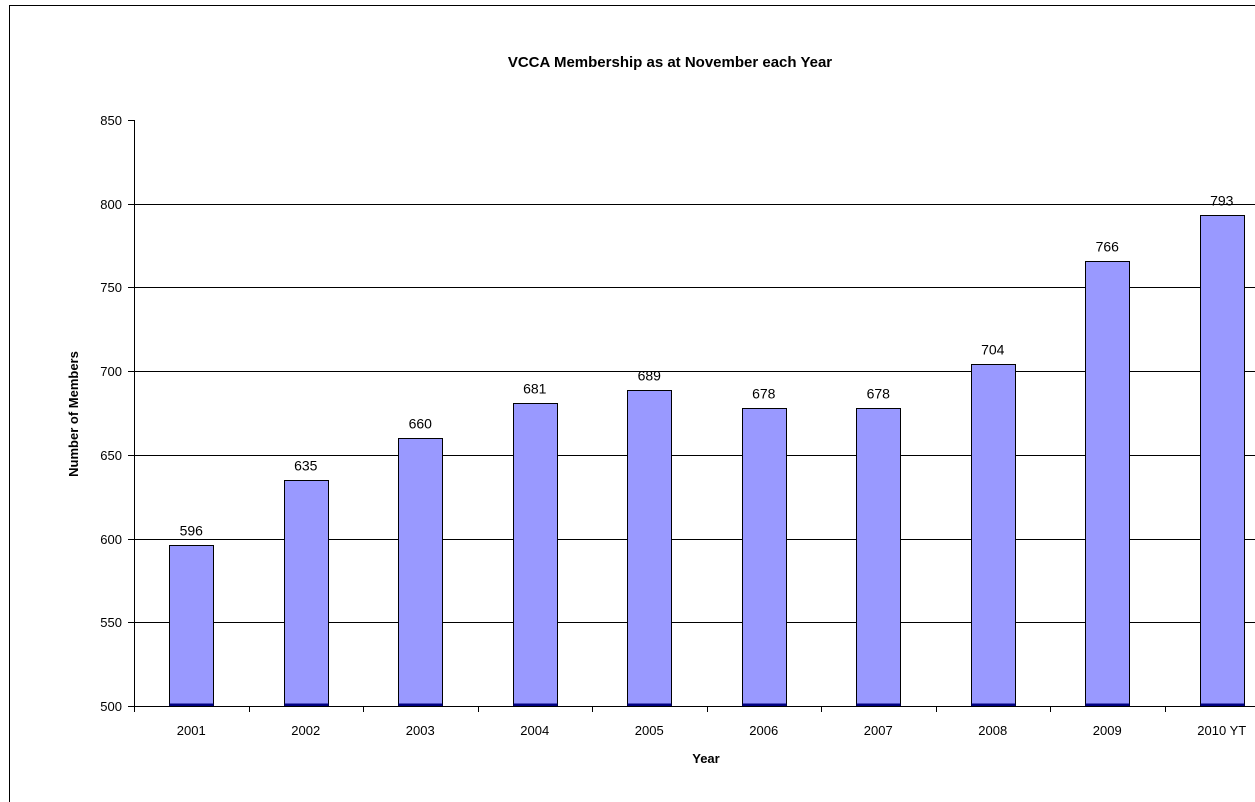 This screenshot has width=1255, height=802. Describe the element at coordinates (764, 394) in the screenshot. I see `data-label-2006: 678` at that location.